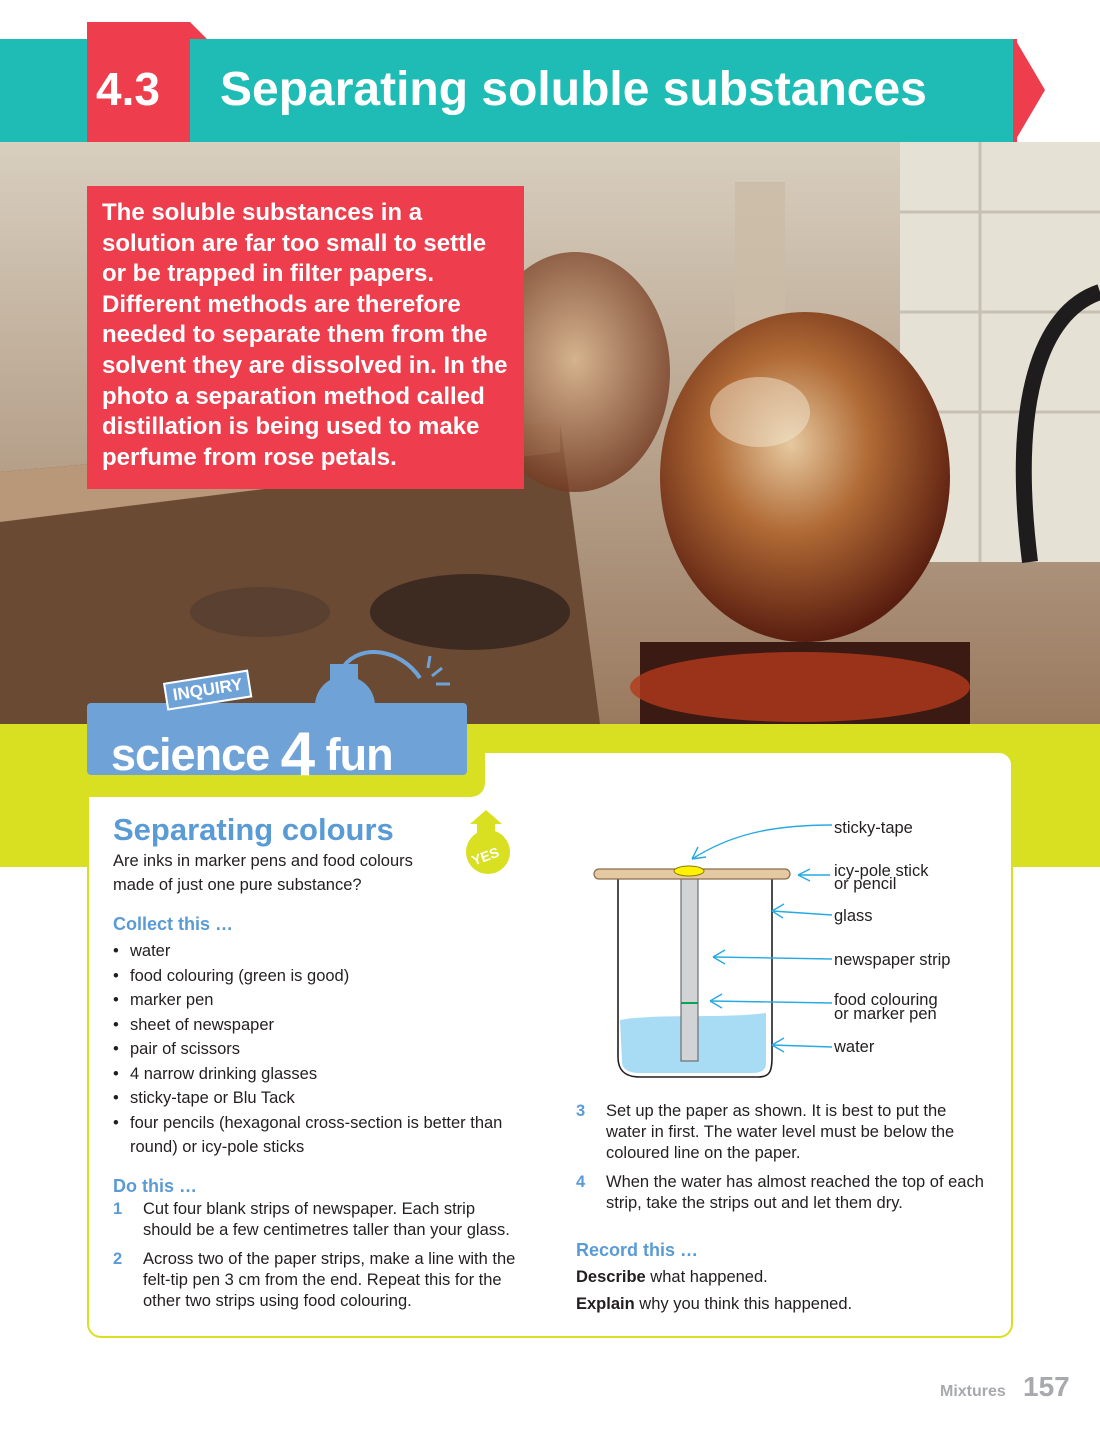 This screenshot has width=1100, height=1433. What do you see at coordinates (854, 1047) in the screenshot?
I see `label-water: water` at bounding box center [854, 1047].